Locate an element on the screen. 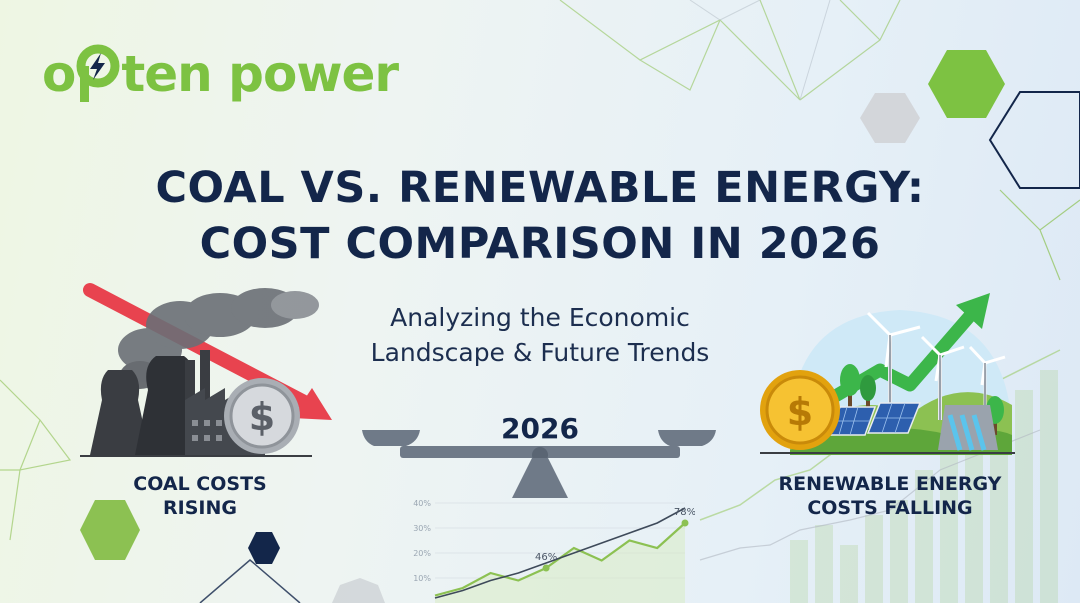  brand-logo: o ten power is located at coordinates (220, 74).